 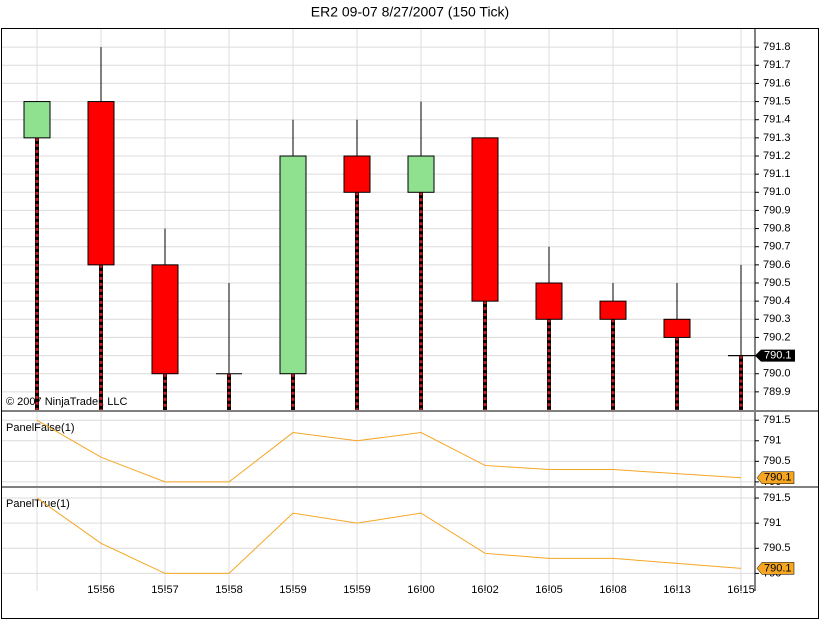 I want to click on chart-title: ER2 09-07 8/27/2007 (150 Tick), so click(x=410, y=12).